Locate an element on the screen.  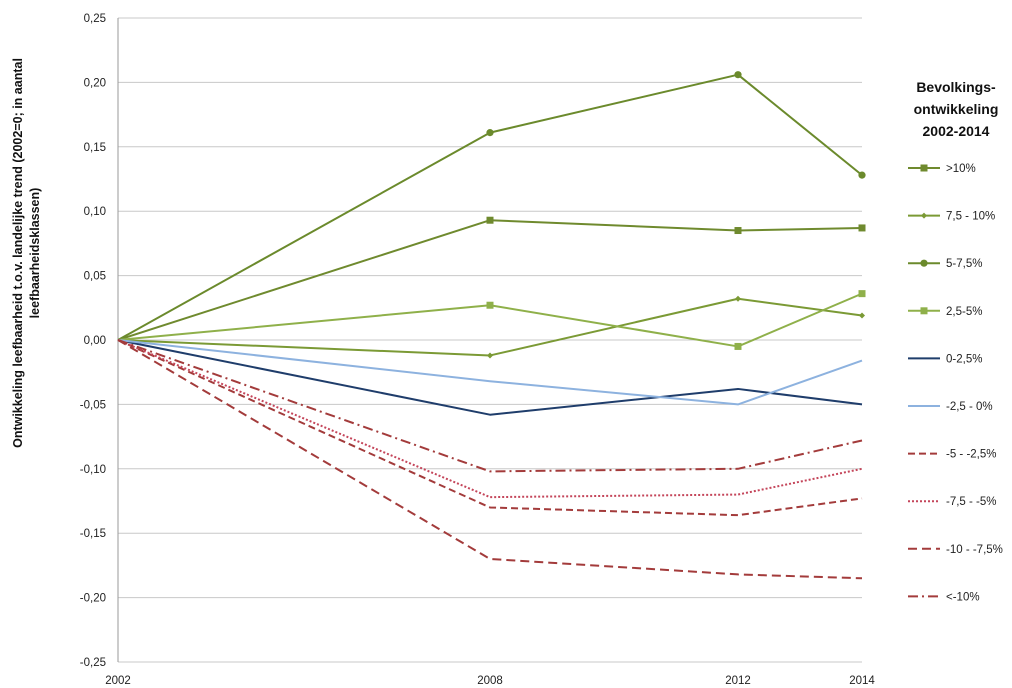
legend-item: >10% is located at coordinates (942, 169).